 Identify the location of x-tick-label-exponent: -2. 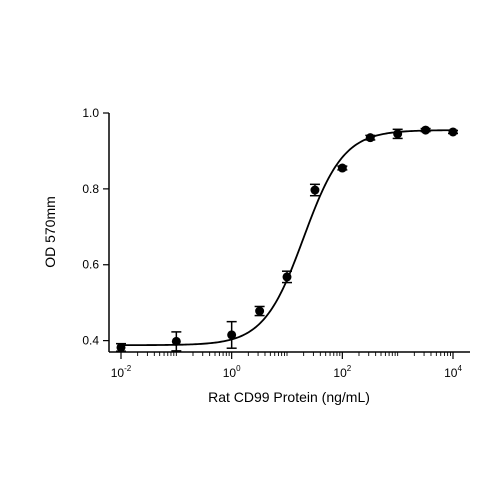
(128, 368).